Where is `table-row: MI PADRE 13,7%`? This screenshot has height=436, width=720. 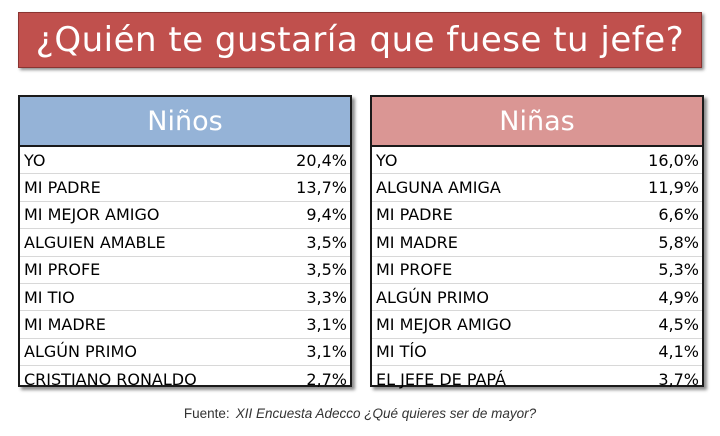
table-row: MI PADRE 13,7% is located at coordinates (185, 187).